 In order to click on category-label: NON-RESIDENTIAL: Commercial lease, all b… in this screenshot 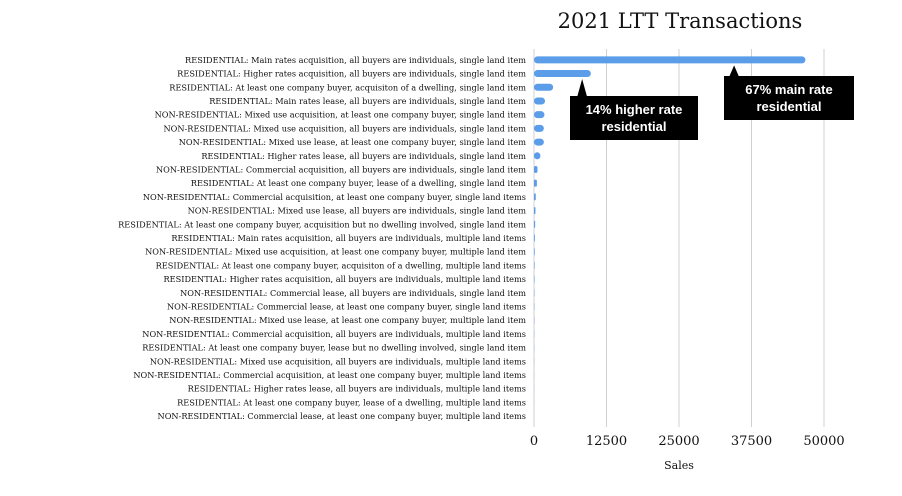, I will do `click(353, 293)`.